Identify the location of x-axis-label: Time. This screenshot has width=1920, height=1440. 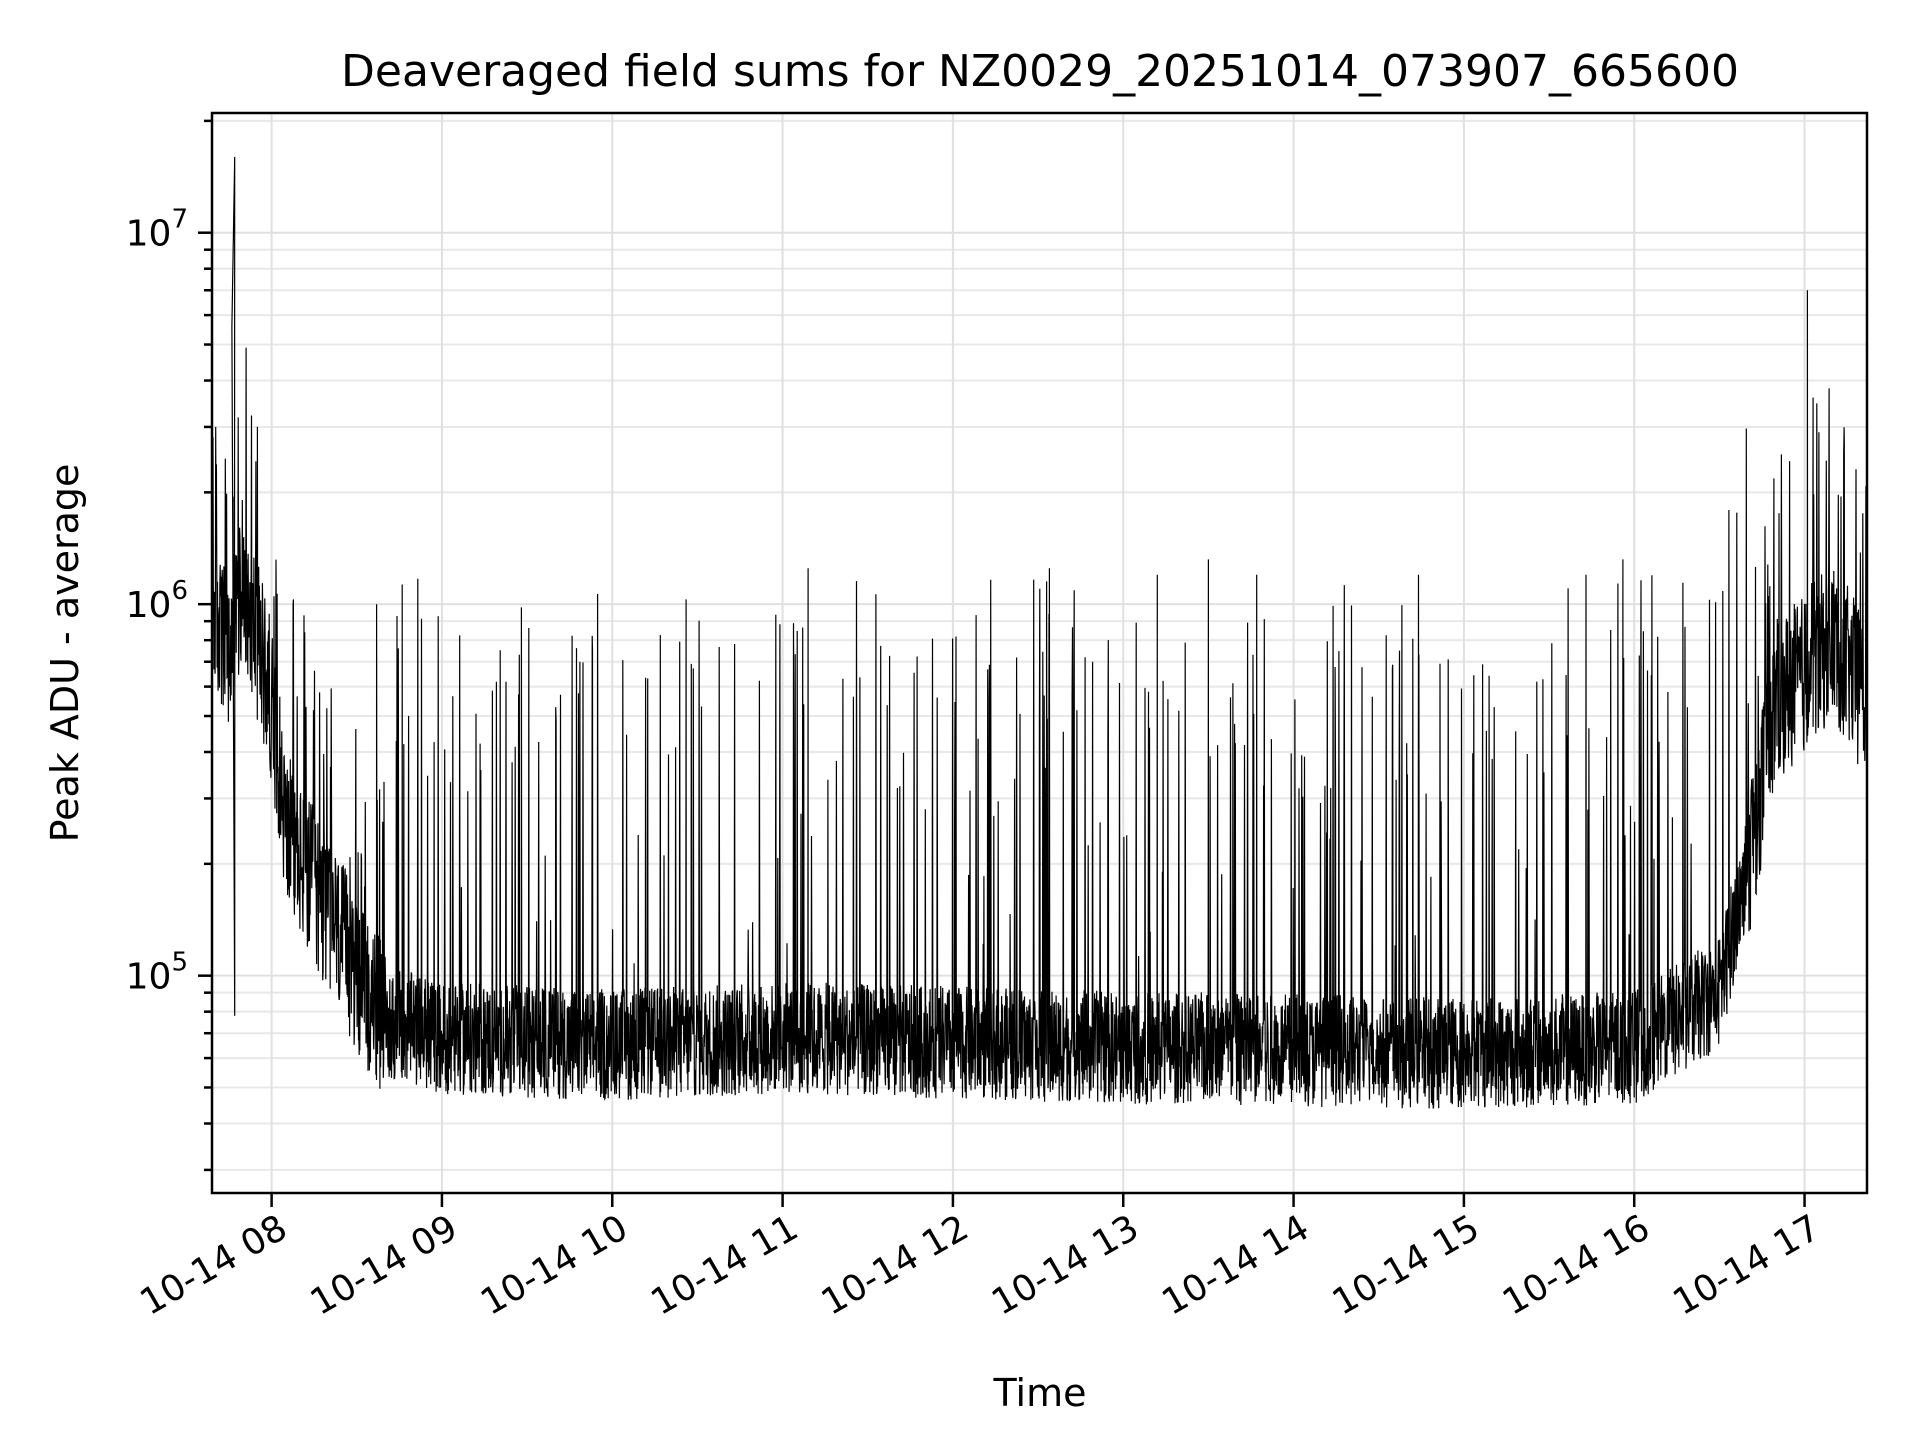
(1040, 1393).